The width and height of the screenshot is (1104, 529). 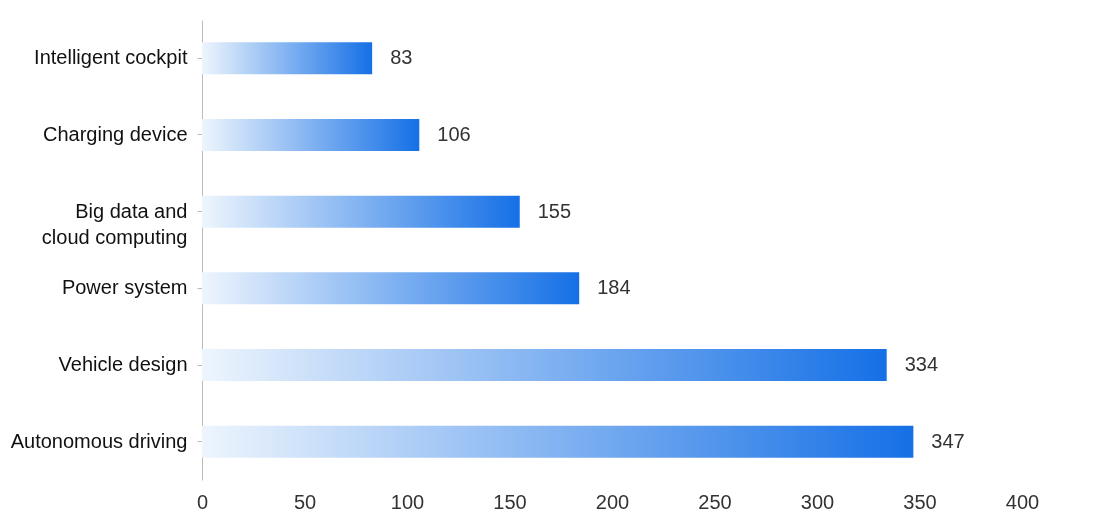 I want to click on x-tick-label: 50, so click(x=305, y=501).